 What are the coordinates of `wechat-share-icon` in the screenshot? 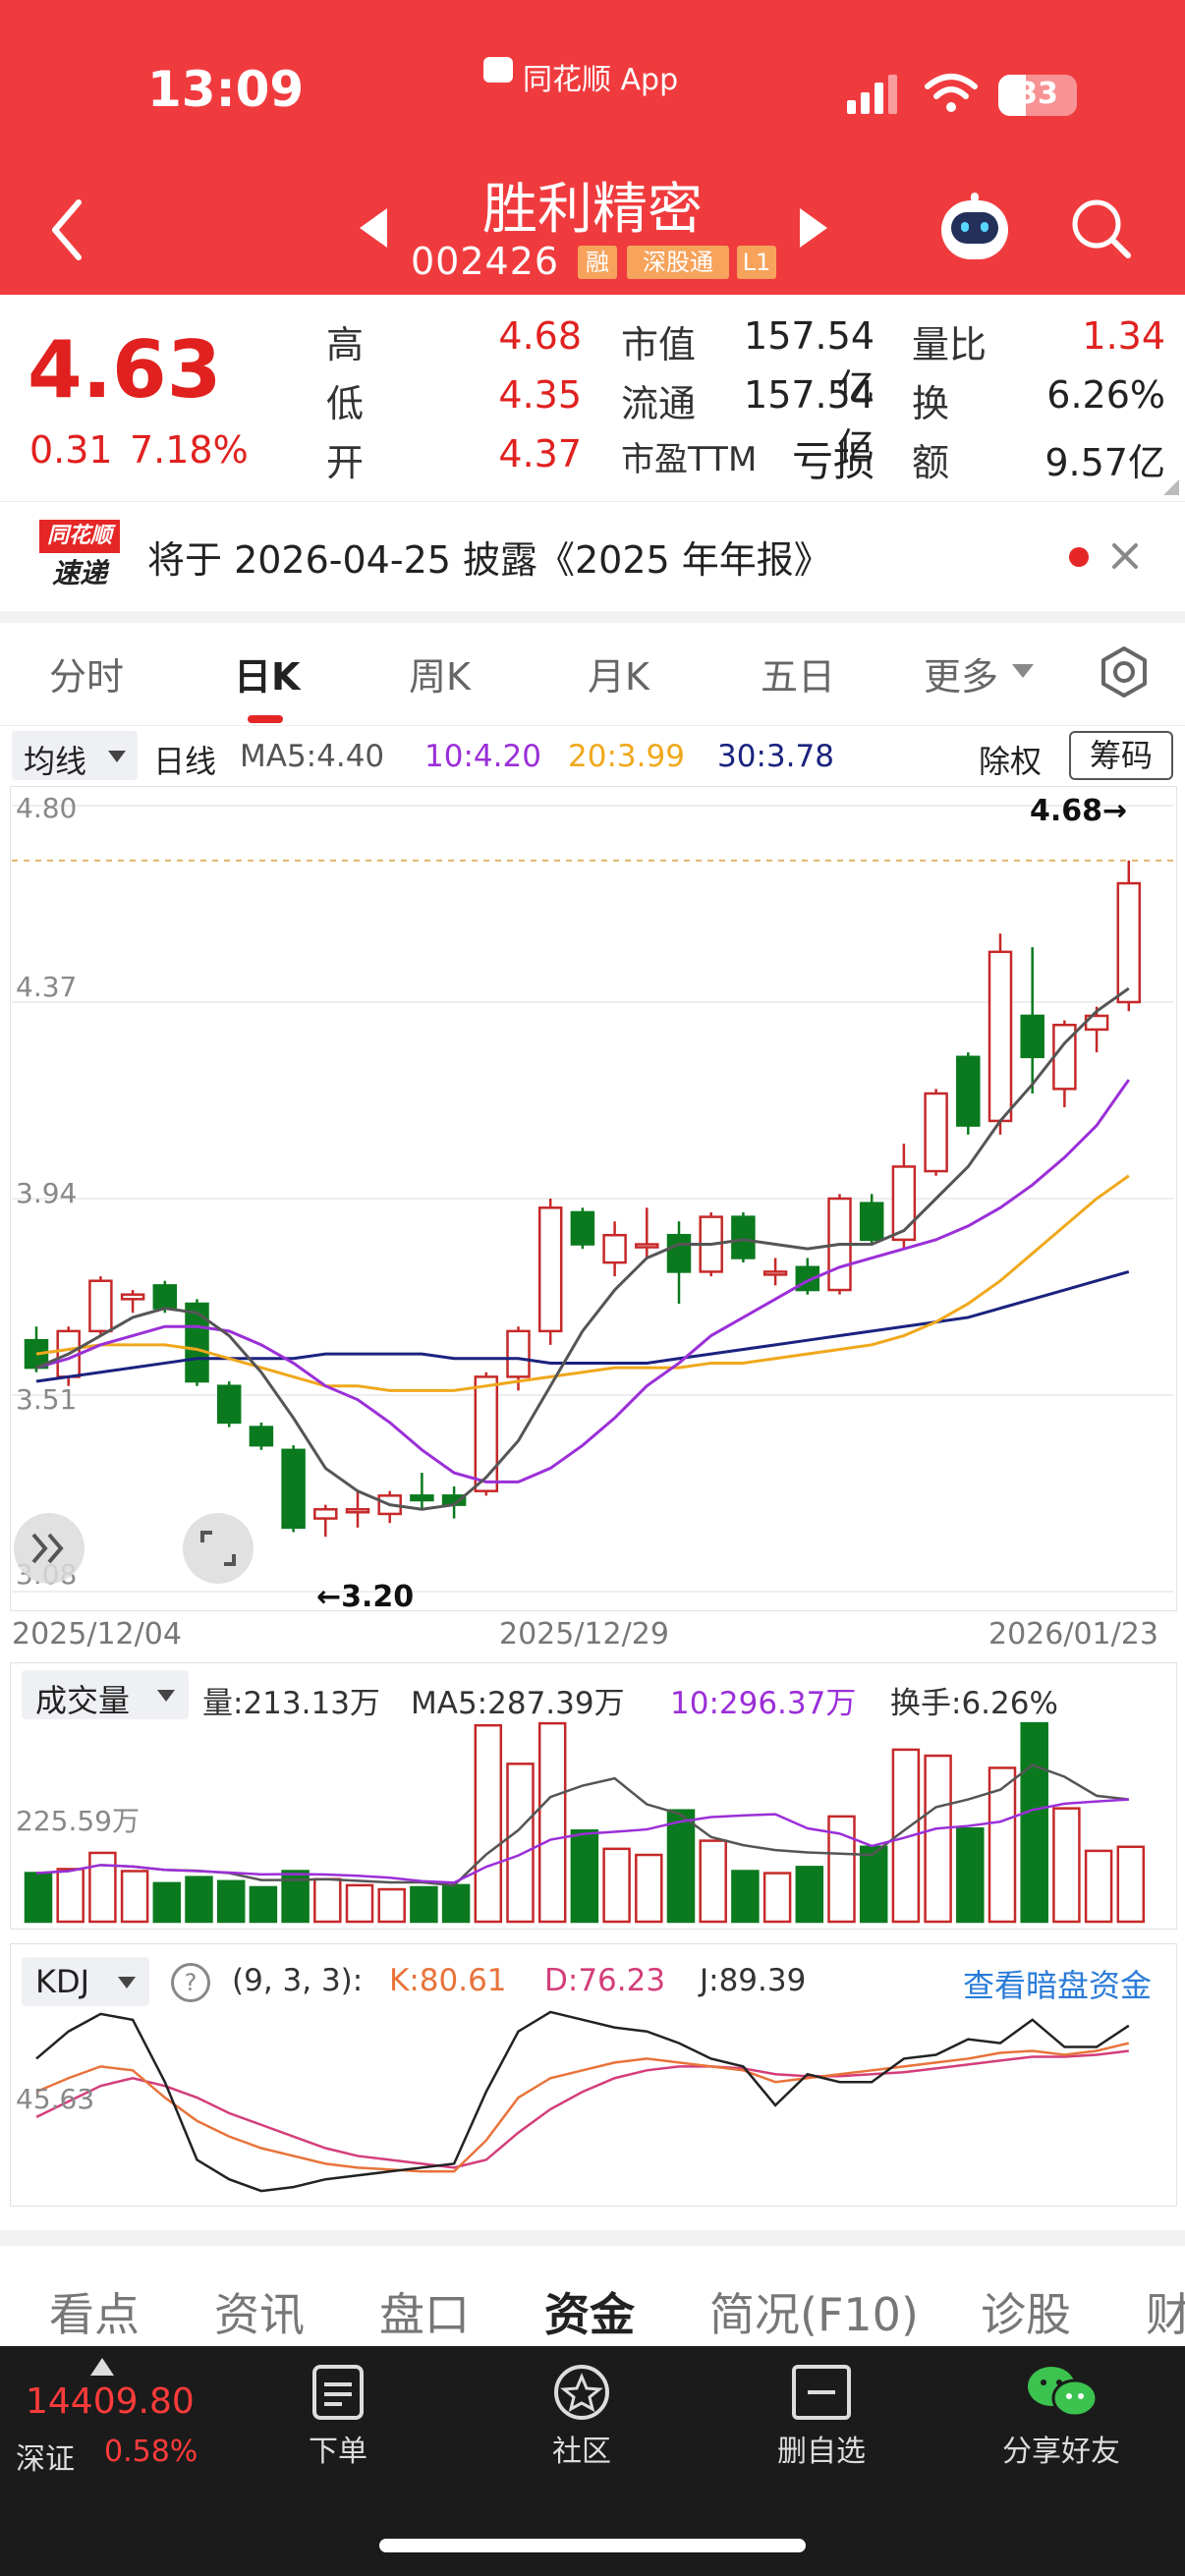 It's located at (1061, 2392).